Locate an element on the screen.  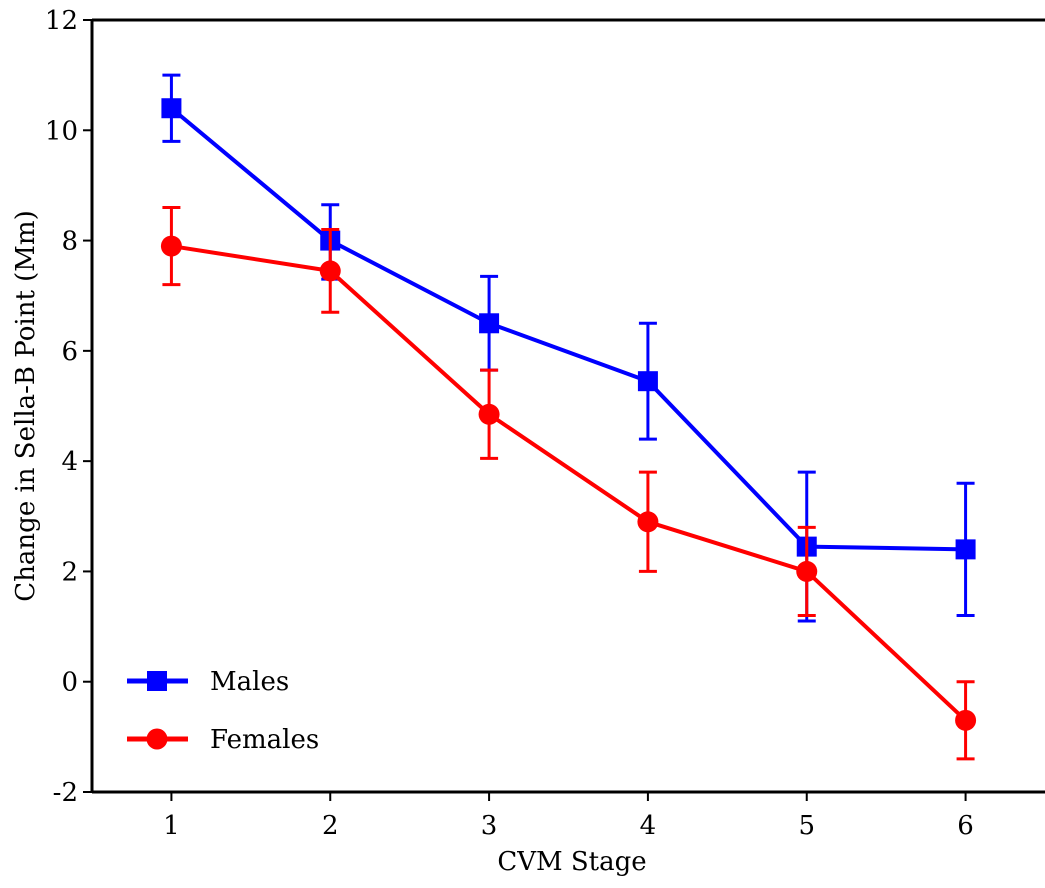
y-tick-label: 2 is located at coordinates (69, 572).